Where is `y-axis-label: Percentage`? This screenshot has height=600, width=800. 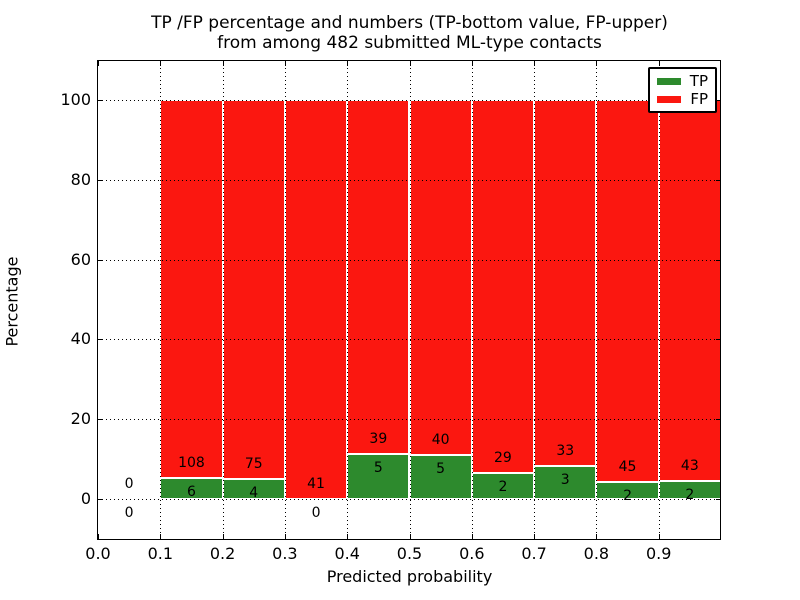 y-axis-label: Percentage is located at coordinates (12, 301).